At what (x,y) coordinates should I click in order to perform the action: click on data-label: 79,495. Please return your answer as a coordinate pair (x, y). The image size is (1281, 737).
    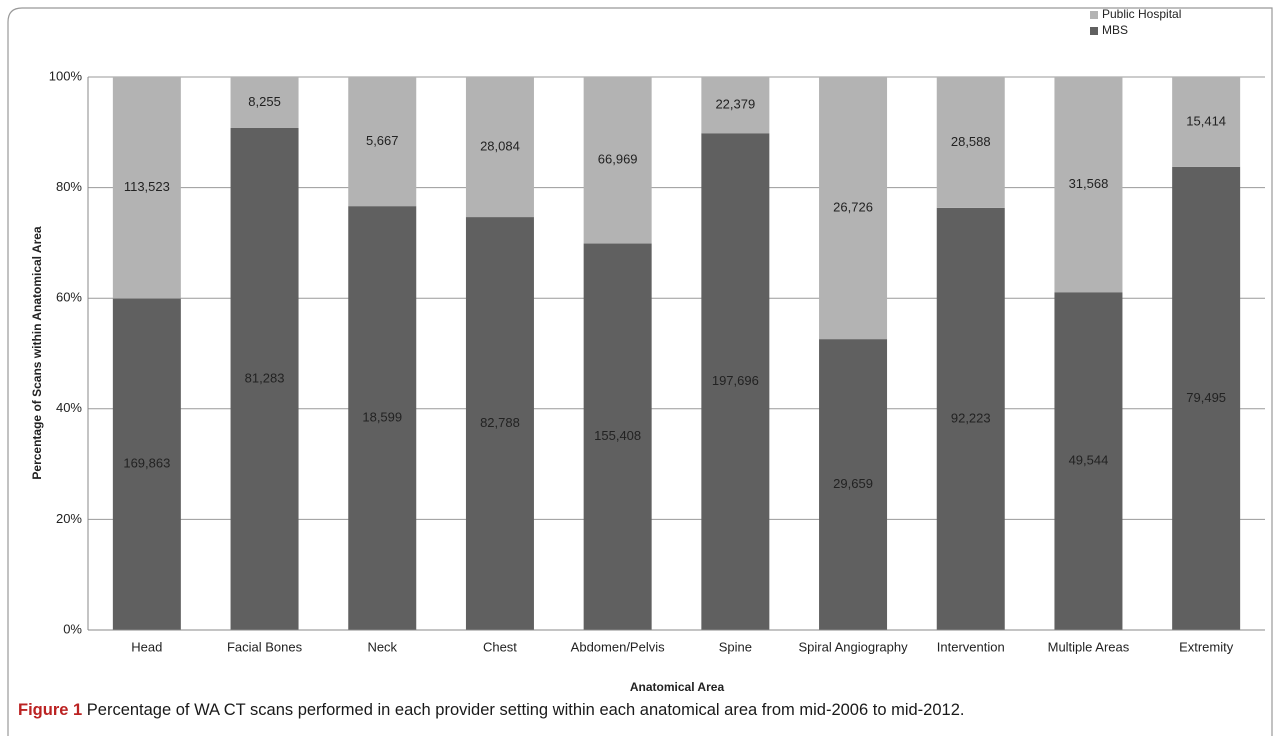
    Looking at the image, I should click on (1206, 397).